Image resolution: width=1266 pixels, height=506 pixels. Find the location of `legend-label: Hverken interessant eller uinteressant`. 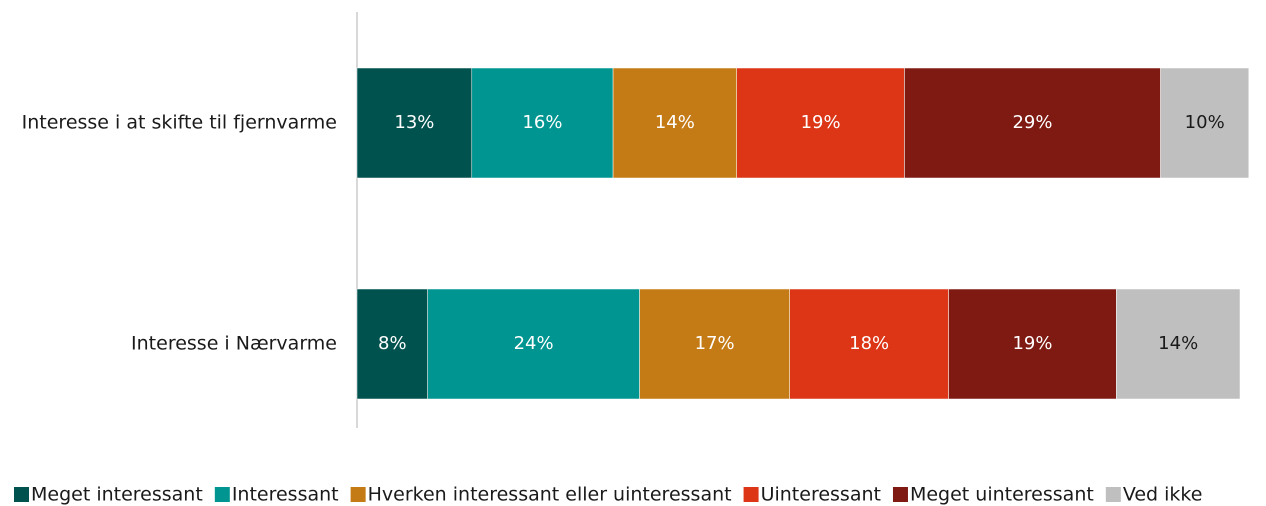

legend-label: Hverken interessant eller uinteressant is located at coordinates (550, 495).